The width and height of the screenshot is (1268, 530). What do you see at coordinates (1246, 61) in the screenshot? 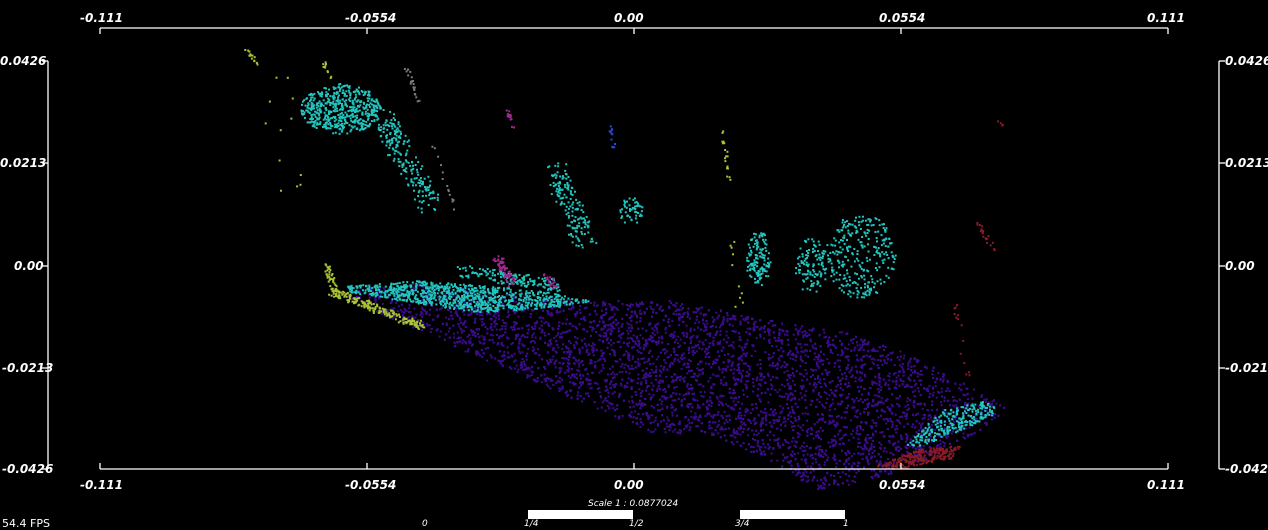
I see `right-tick-label: 0.0426` at bounding box center [1246, 61].